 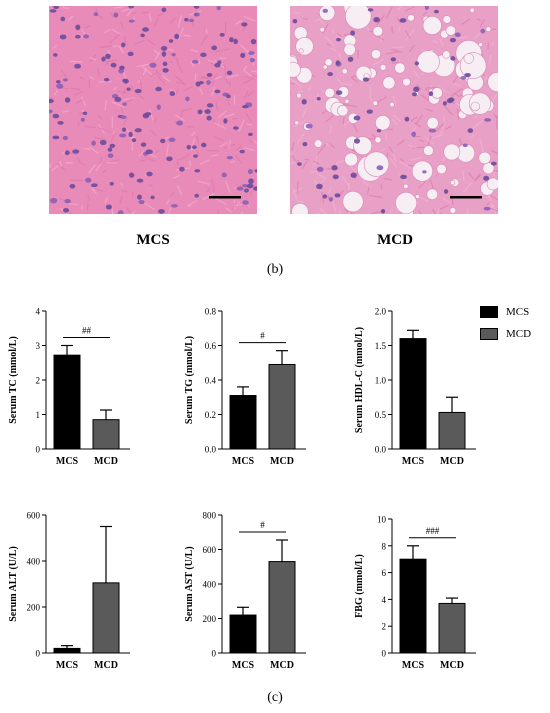 What do you see at coordinates (67, 461) in the screenshot?
I see `x-tick-label: MCS` at bounding box center [67, 461].